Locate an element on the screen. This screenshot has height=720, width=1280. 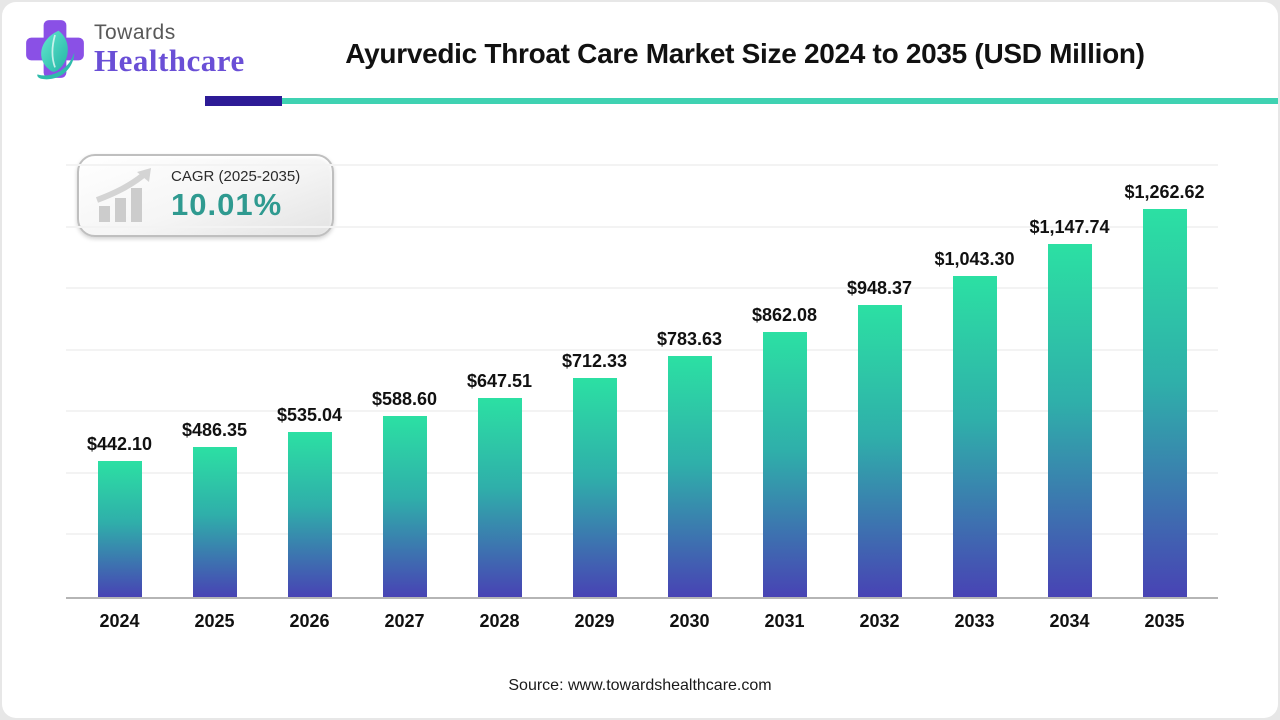
bar-column-2035 is located at coordinates (1164, 375).